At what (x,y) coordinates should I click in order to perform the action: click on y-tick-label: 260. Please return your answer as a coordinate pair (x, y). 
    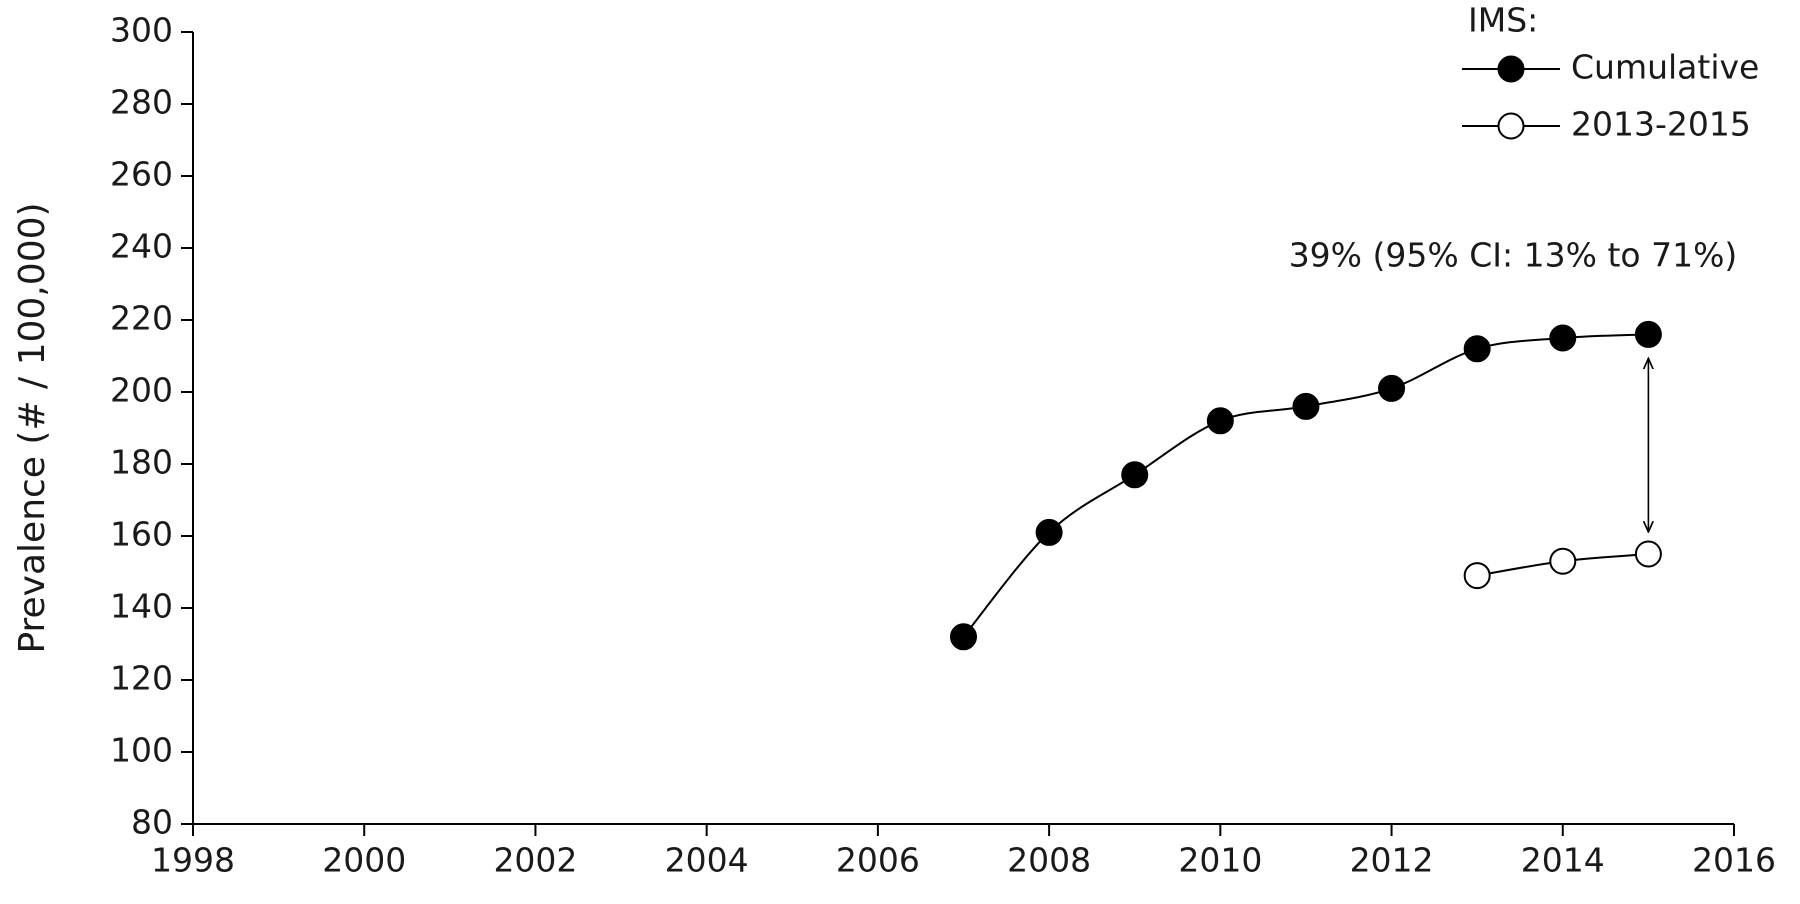
    Looking at the image, I should click on (141, 174).